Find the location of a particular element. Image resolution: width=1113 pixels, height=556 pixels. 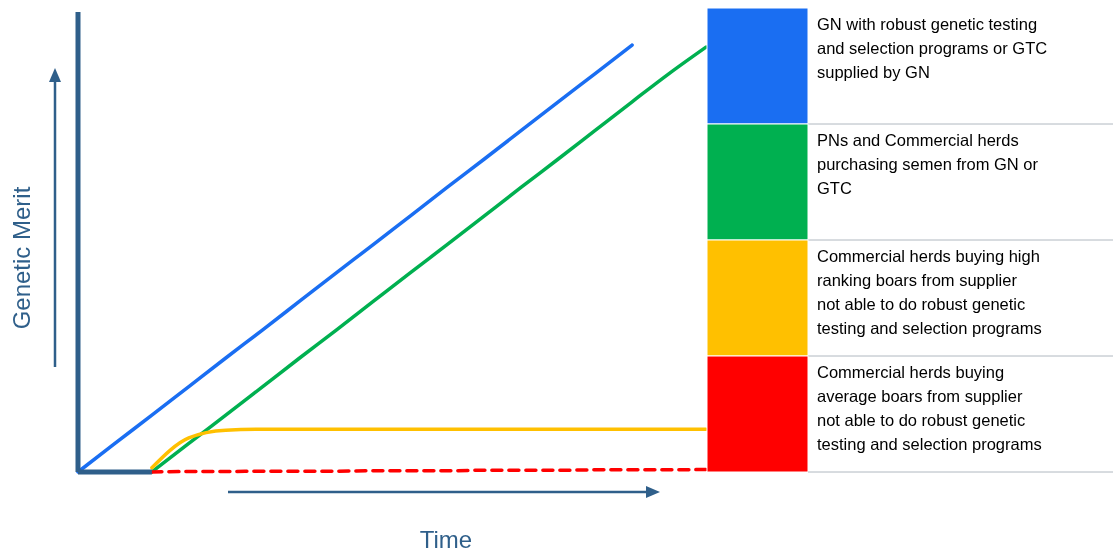

text: Commercial herds buying high ranking boars from supplier not able to do robust genetic testing and selection programs is located at coordinates (929, 292).